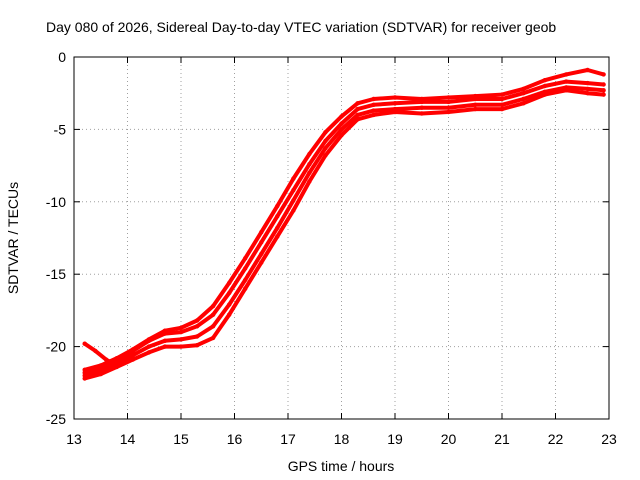 Image resolution: width=640 pixels, height=480 pixels. Describe the element at coordinates (56, 202) in the screenshot. I see `y-tick-label: -10` at that location.